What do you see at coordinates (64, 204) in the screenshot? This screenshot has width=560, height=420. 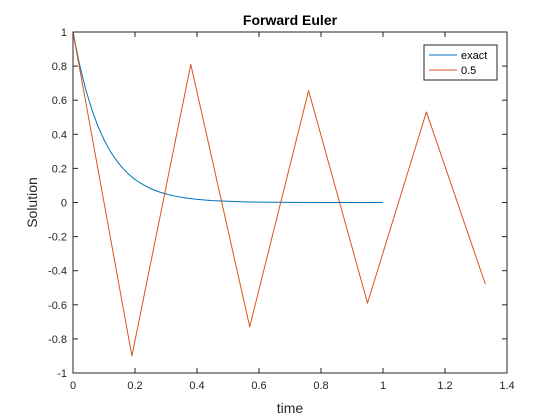 I see `y-tick-label: 0` at bounding box center [64, 204].